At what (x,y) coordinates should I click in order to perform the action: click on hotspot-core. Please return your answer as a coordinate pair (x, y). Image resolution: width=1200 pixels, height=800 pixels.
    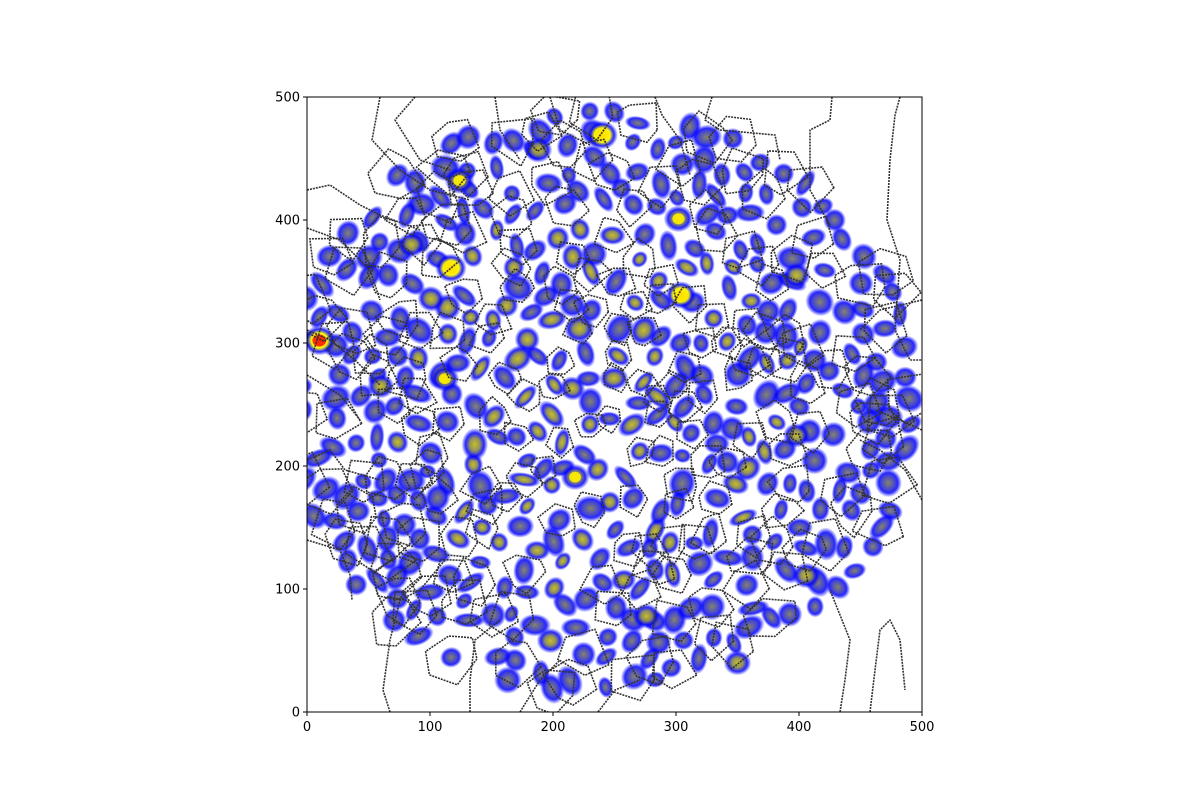
    Looking at the image, I should click on (602, 135).